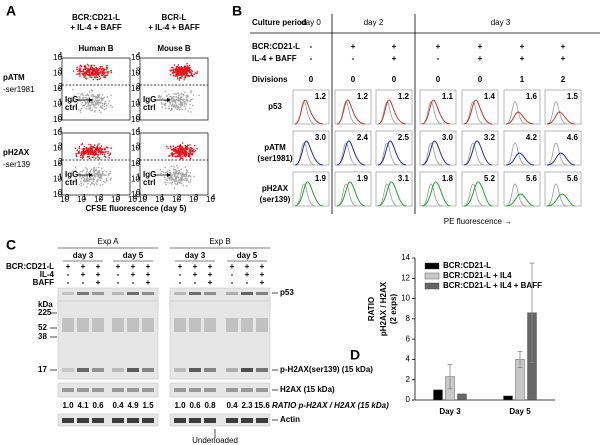 The height and width of the screenshot is (445, 600). I want to click on mfi-value: 1.9, so click(363, 178).